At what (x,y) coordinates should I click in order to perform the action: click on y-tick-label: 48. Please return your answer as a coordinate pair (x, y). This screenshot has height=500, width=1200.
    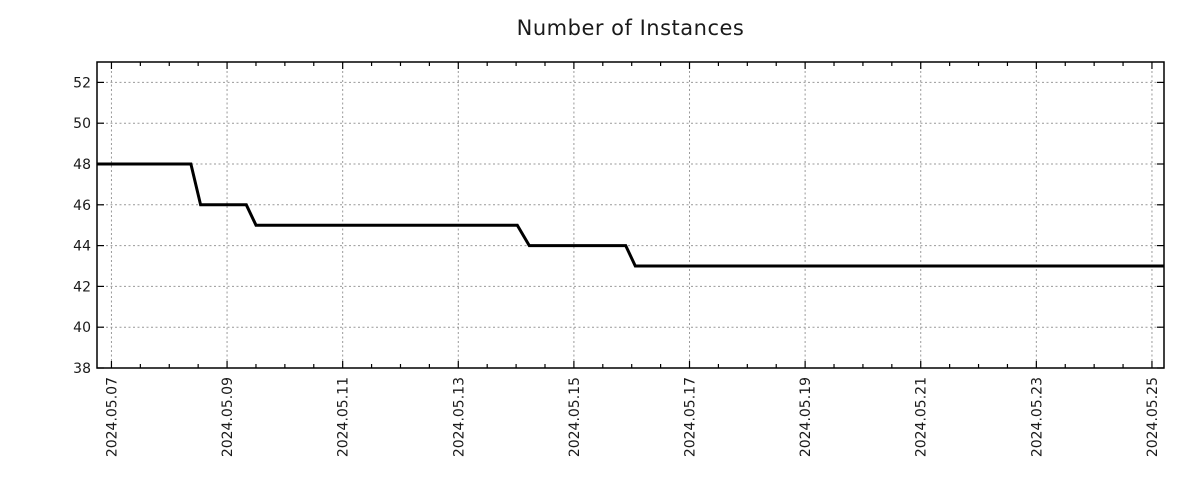
    Looking at the image, I should click on (82, 165).